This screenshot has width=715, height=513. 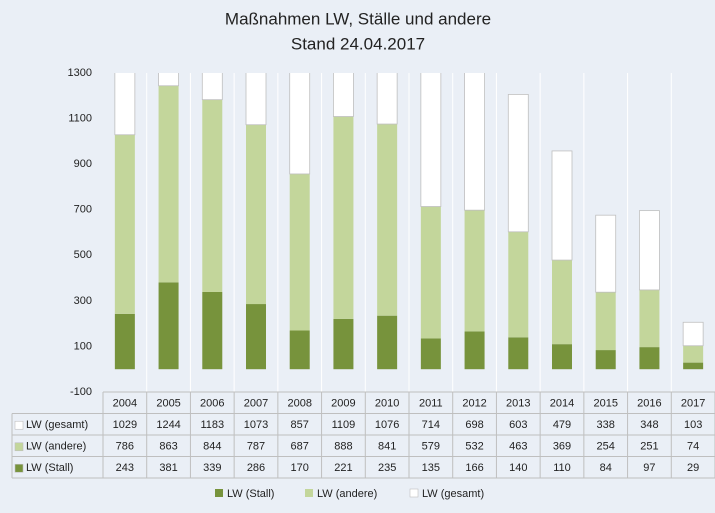 What do you see at coordinates (212, 447) in the screenshot?
I see `table-cell: 844` at bounding box center [212, 447].